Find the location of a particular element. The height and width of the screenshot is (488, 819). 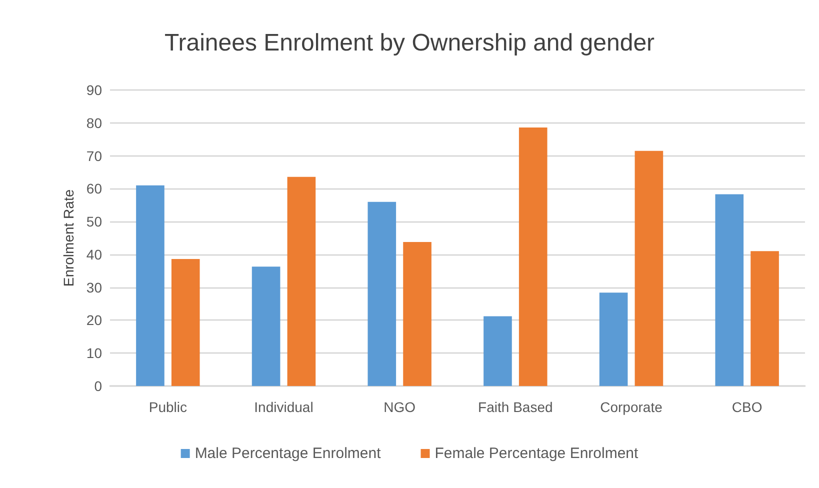

y-tick-label: 70 is located at coordinates (94, 156).